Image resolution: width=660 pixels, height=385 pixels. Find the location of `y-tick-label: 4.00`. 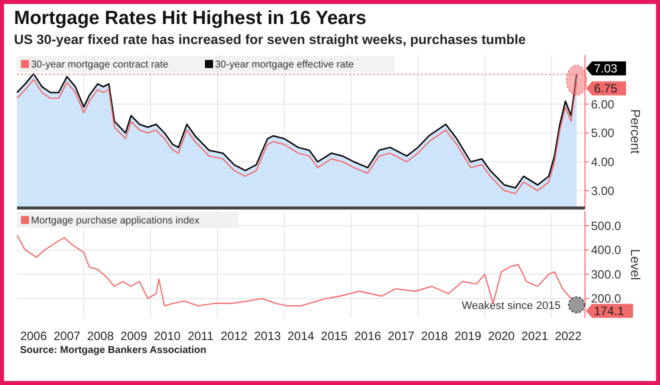

y-tick-label: 4.00 is located at coordinates (603, 162).